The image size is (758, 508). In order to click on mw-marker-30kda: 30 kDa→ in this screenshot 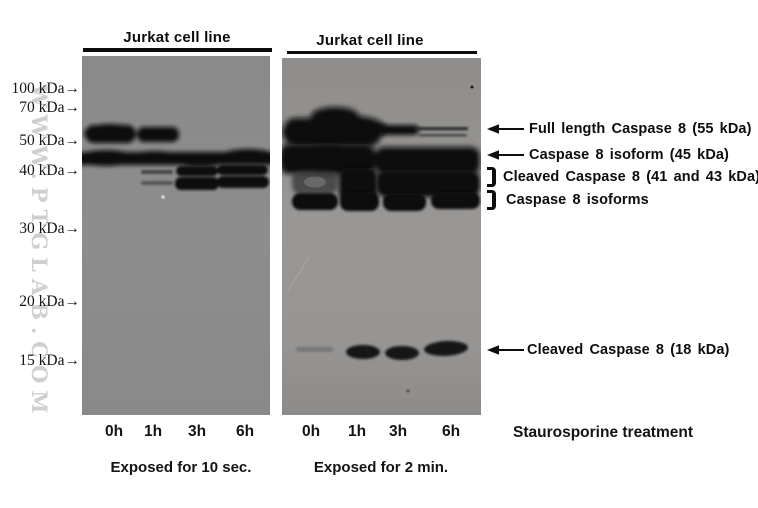, I will do `click(49, 228)`.